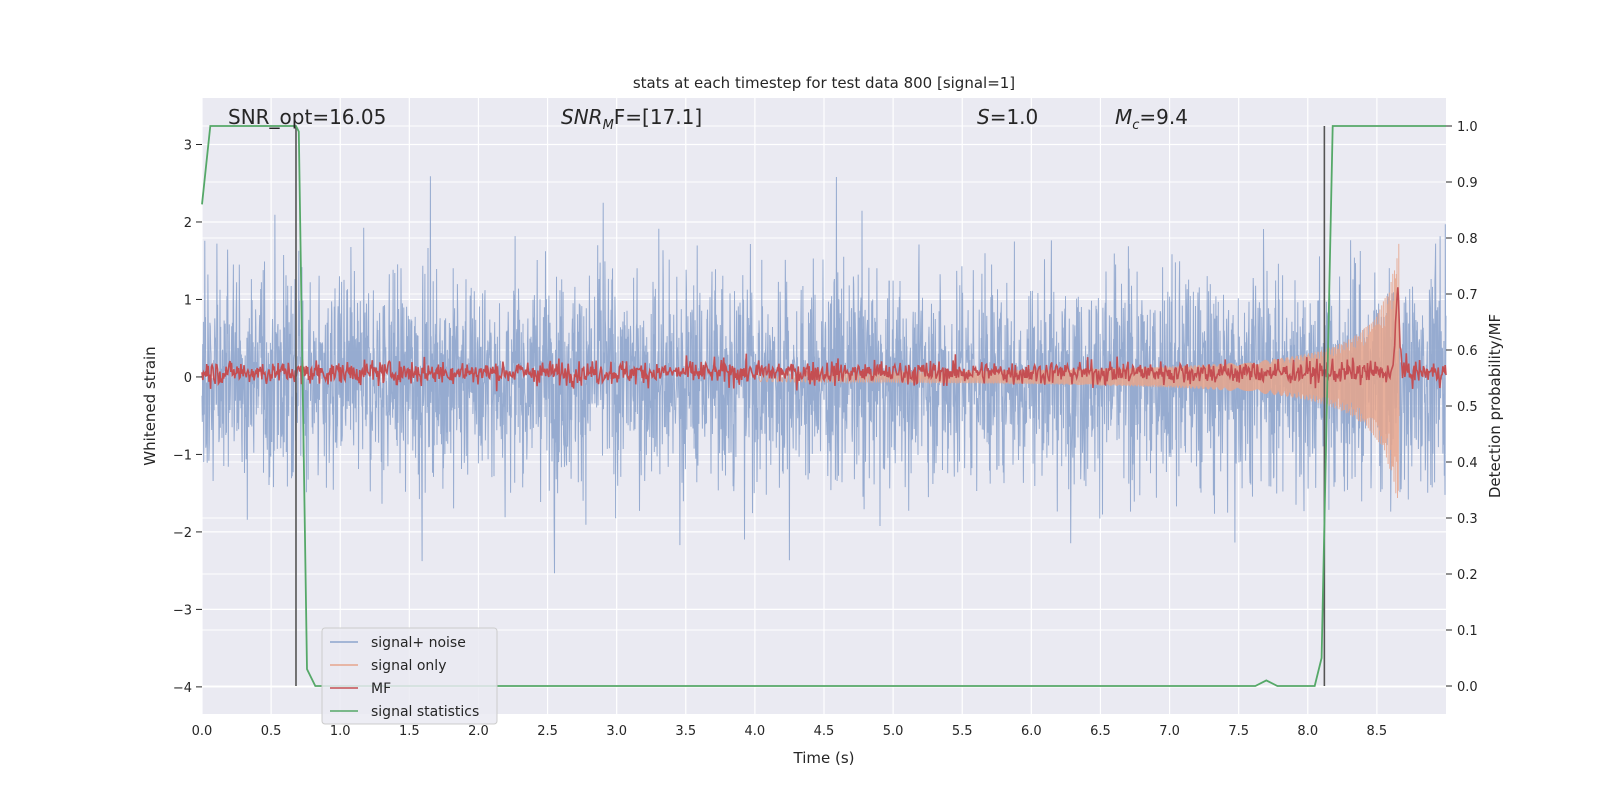 This screenshot has width=1600, height=800. What do you see at coordinates (824, 758) in the screenshot?
I see `x-axis-label: Time (s)` at bounding box center [824, 758].